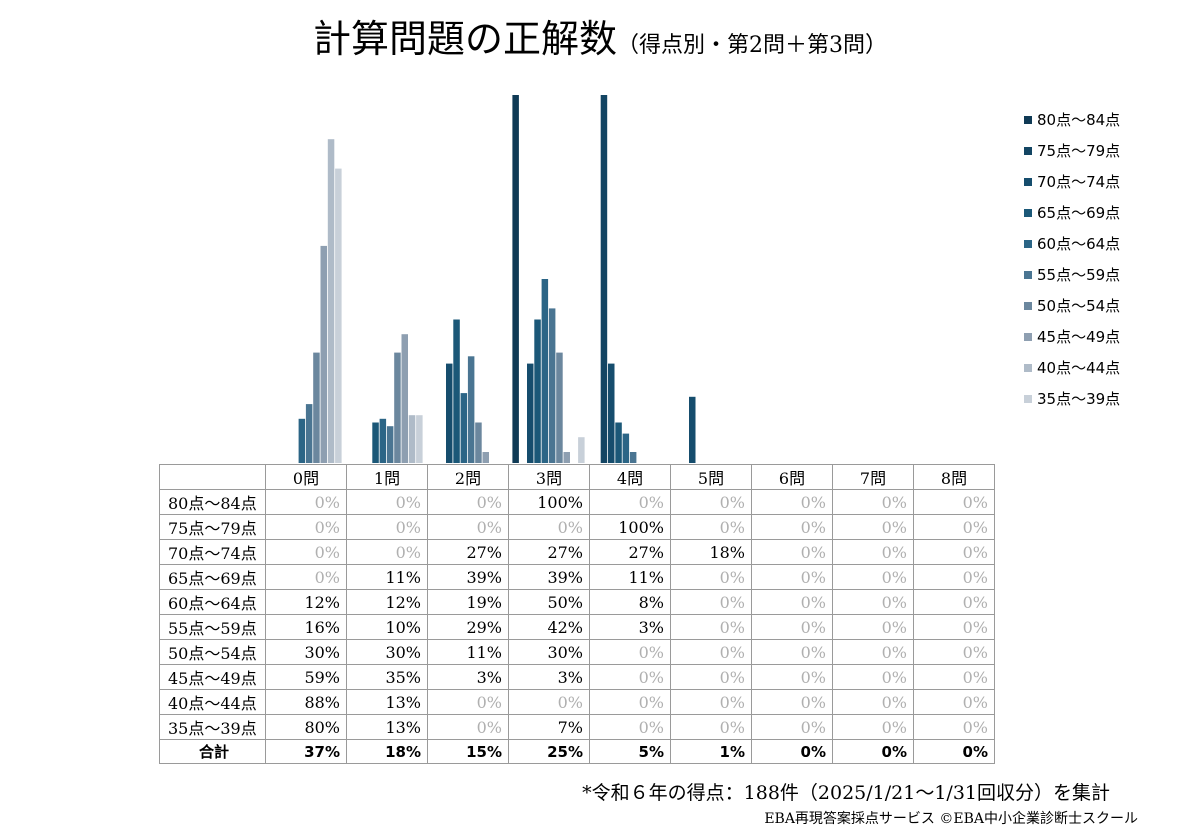  I want to click on row-label: 80点〜84点, so click(212, 502).